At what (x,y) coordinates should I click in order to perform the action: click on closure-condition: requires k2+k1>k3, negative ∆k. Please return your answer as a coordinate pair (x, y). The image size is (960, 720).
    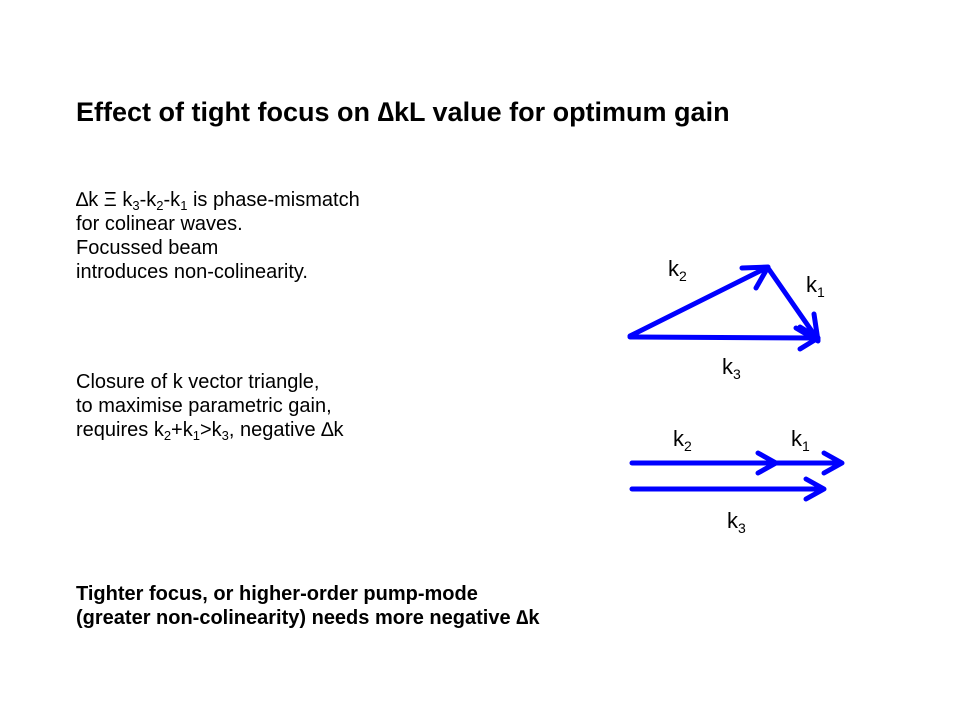
    Looking at the image, I should click on (209, 430).